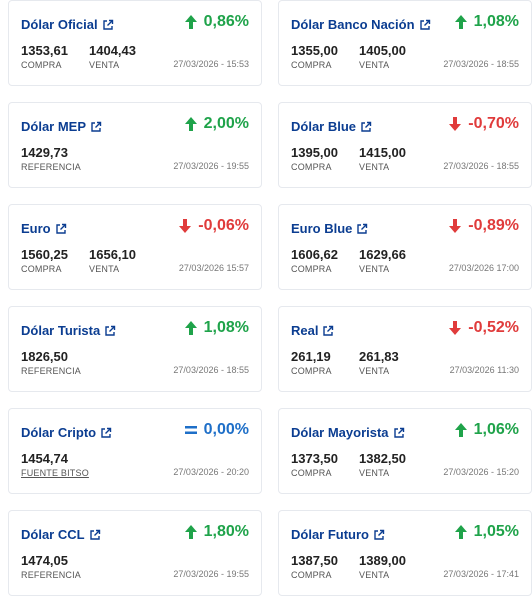 The image size is (532, 612). What do you see at coordinates (44, 356) in the screenshot?
I see `price-value: 1826,50` at bounding box center [44, 356].